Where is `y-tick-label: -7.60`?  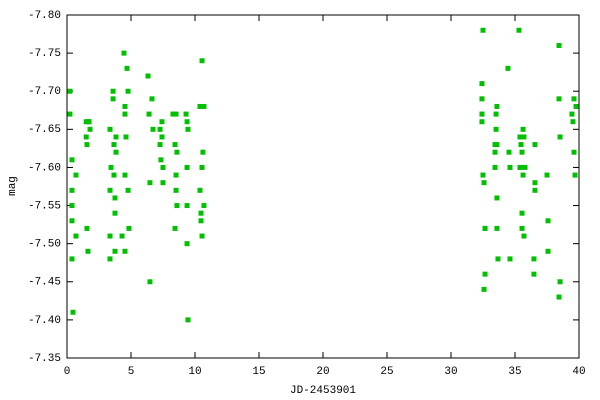 y-tick-label: -7.60 is located at coordinates (44, 168).